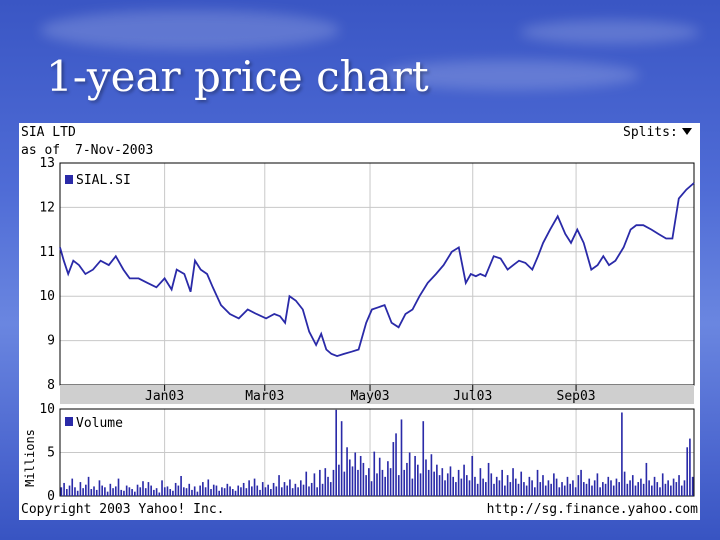 The image size is (720, 540). I want to click on source-url-link: http://sg.finance.yahoo.com, so click(592, 509).